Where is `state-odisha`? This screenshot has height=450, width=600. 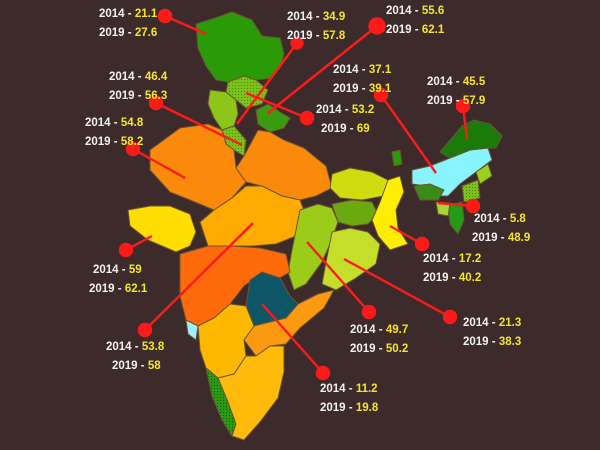 state-odisha is located at coordinates (351, 259).